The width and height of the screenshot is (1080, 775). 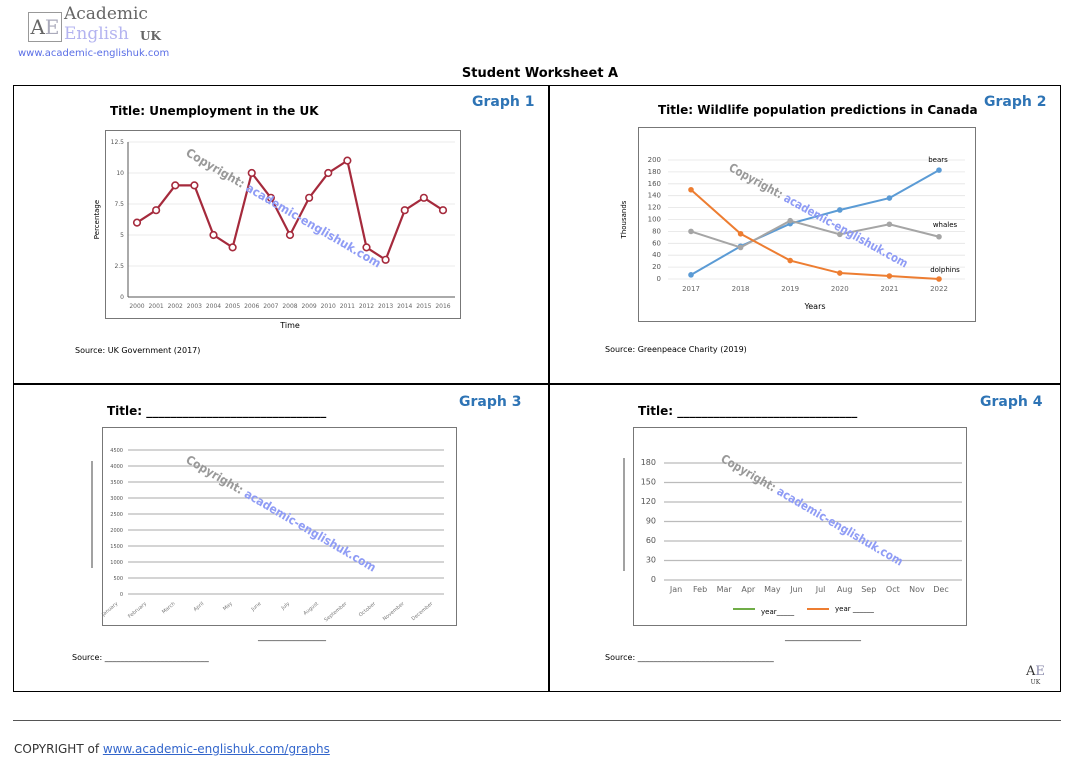 I want to click on graph3-source: Source: __________________________, so click(x=140, y=657).